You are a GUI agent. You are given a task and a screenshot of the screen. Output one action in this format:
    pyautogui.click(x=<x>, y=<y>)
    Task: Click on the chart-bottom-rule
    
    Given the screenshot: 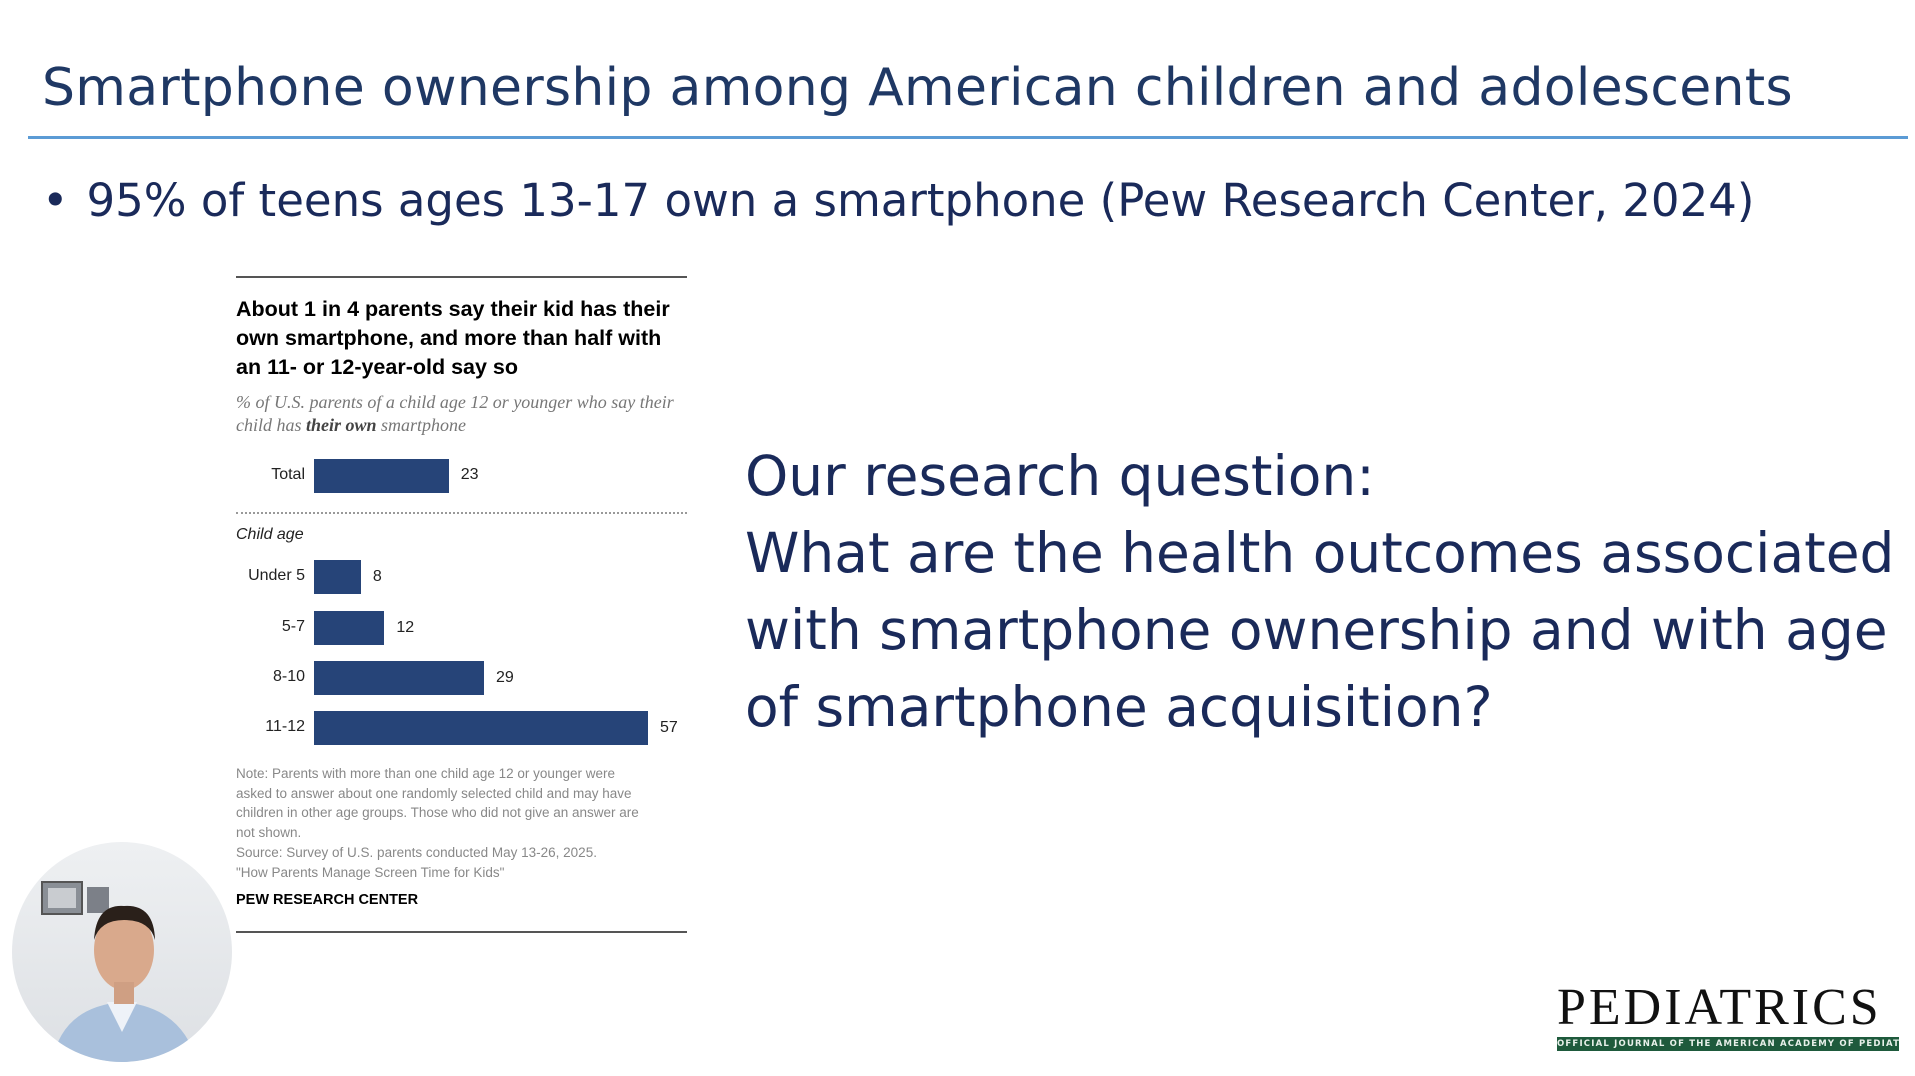 What is the action you would take?
    pyautogui.click(x=461, y=932)
    